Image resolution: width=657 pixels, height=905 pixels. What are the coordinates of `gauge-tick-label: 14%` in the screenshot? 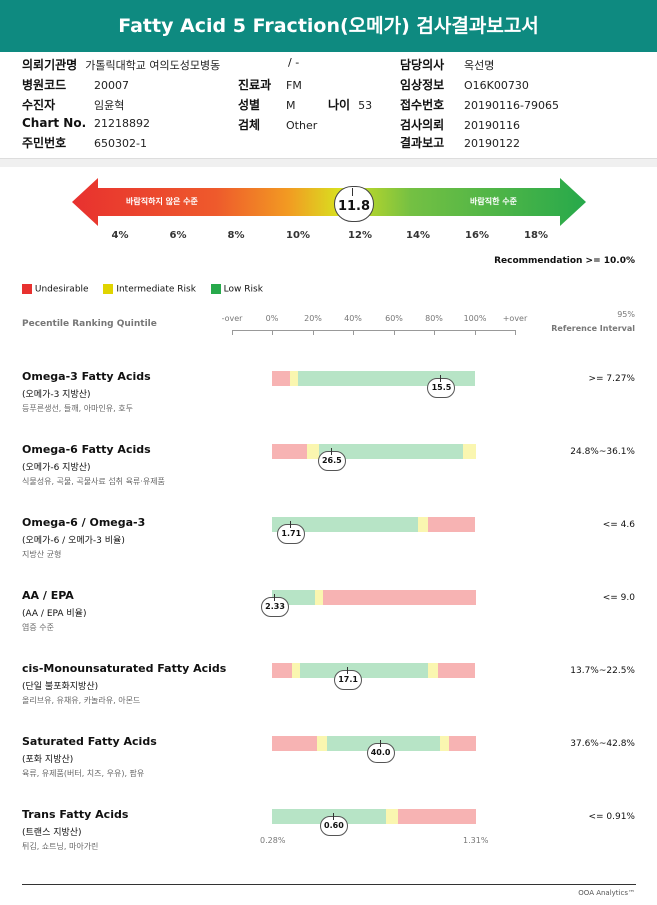 It's located at (418, 235).